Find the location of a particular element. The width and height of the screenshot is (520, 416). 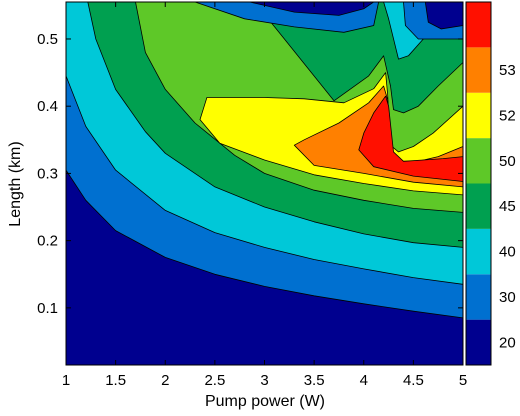

x-tick-label: 2.5 is located at coordinates (214, 380).